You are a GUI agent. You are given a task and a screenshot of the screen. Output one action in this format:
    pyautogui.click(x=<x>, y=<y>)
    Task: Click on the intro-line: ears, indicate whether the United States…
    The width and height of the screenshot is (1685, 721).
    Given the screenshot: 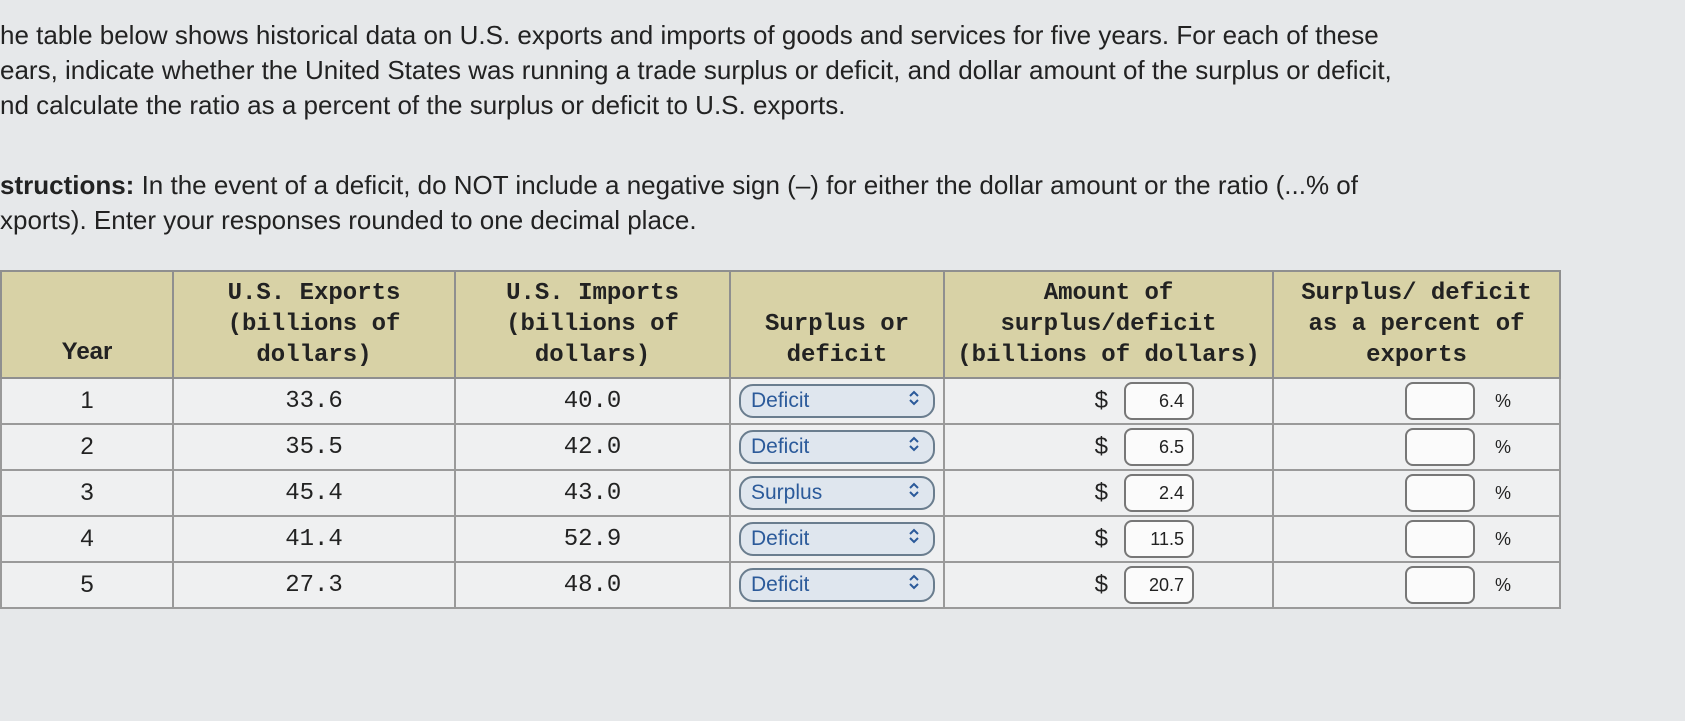 What is the action you would take?
    pyautogui.click(x=696, y=70)
    